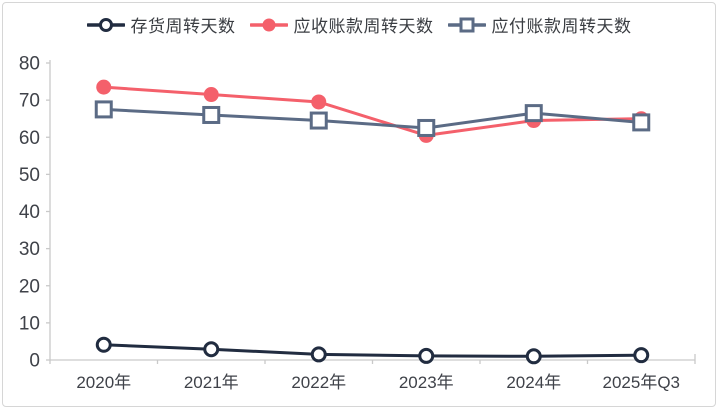 Image resolution: width=718 pixels, height=409 pixels. What do you see at coordinates (426, 382) in the screenshot?
I see `x-axis-label: 2023年` at bounding box center [426, 382].